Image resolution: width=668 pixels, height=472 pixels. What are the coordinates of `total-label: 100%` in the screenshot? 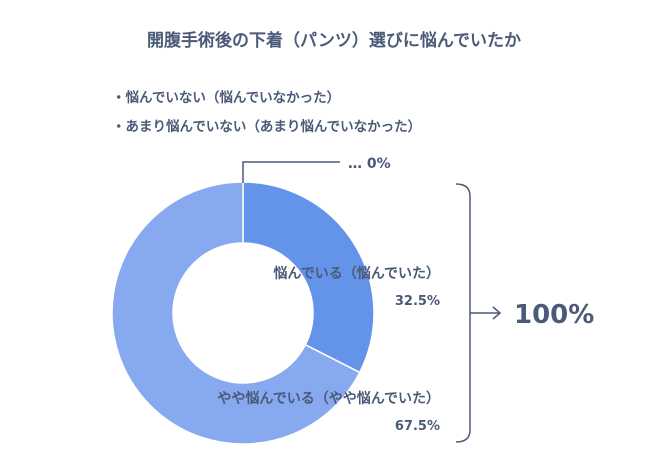 It's located at (554, 315).